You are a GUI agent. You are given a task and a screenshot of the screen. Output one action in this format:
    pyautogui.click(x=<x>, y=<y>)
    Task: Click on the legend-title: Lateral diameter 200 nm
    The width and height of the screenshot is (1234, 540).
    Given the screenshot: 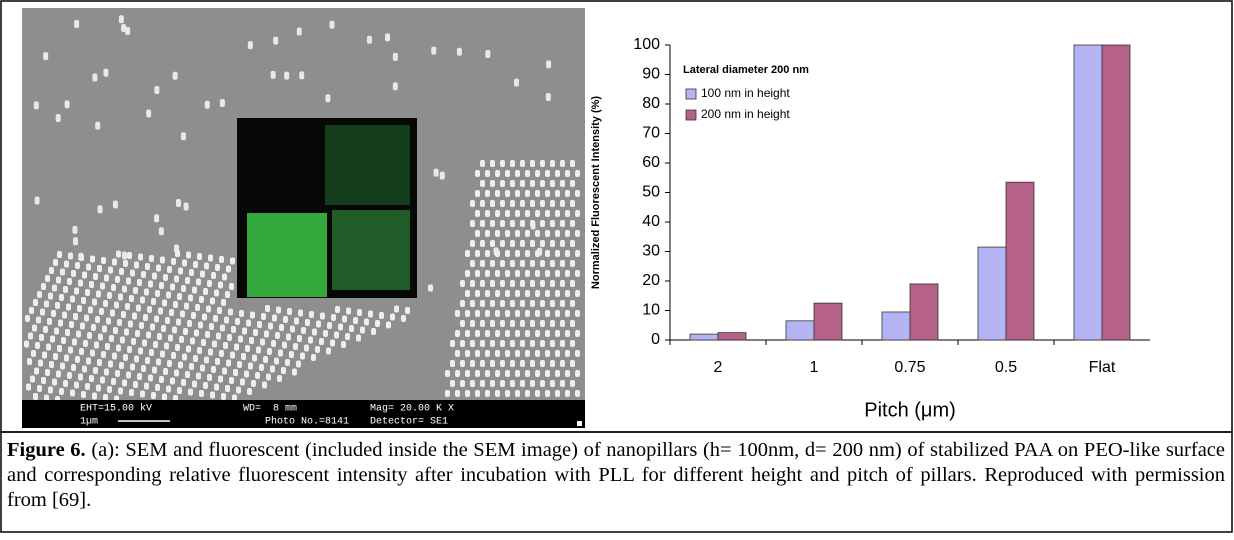 What is the action you would take?
    pyautogui.click(x=746, y=70)
    